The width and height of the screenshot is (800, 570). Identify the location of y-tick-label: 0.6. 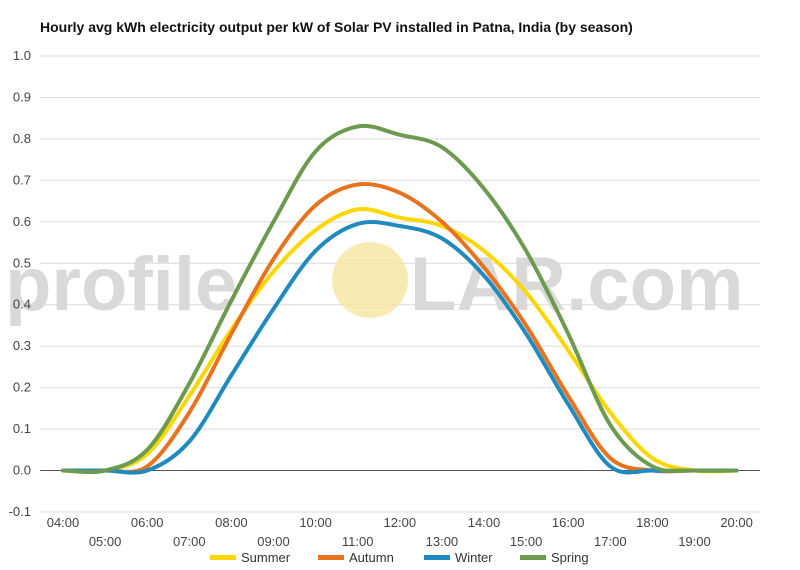
(22, 221).